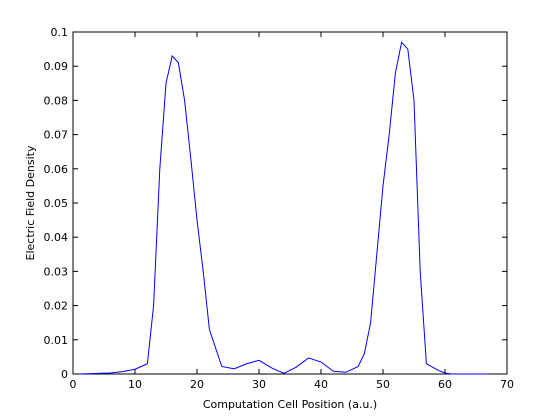  I want to click on y-tick-label: 0.1, so click(60, 32).